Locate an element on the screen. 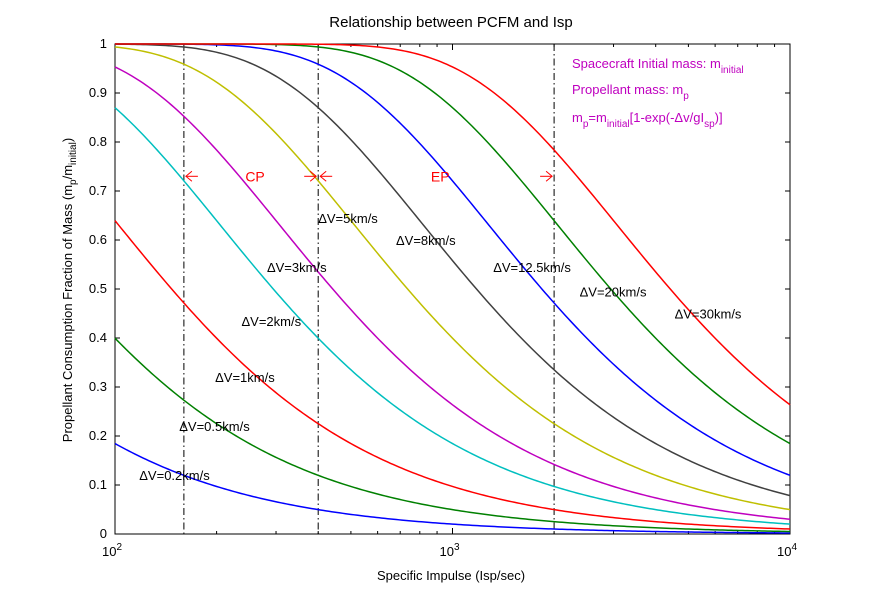 This screenshot has width=875, height=600. curve-label: ΔV=5km/s is located at coordinates (348, 218).